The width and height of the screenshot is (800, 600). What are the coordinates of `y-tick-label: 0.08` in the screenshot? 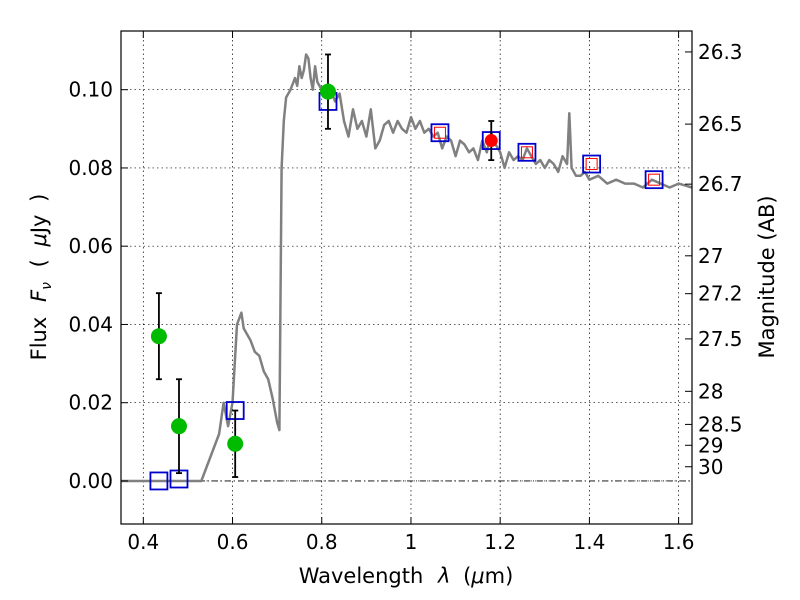 It's located at (90, 168).